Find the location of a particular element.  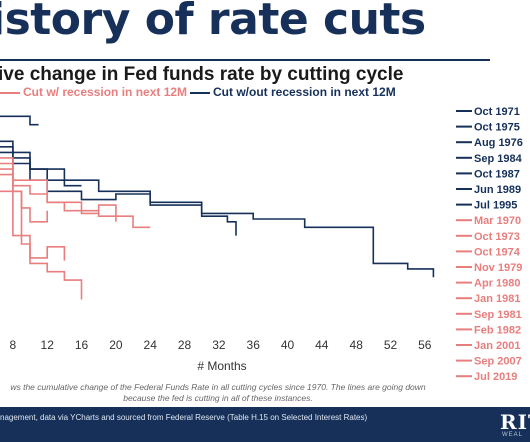

x-tick-label: 44 is located at coordinates (322, 345).